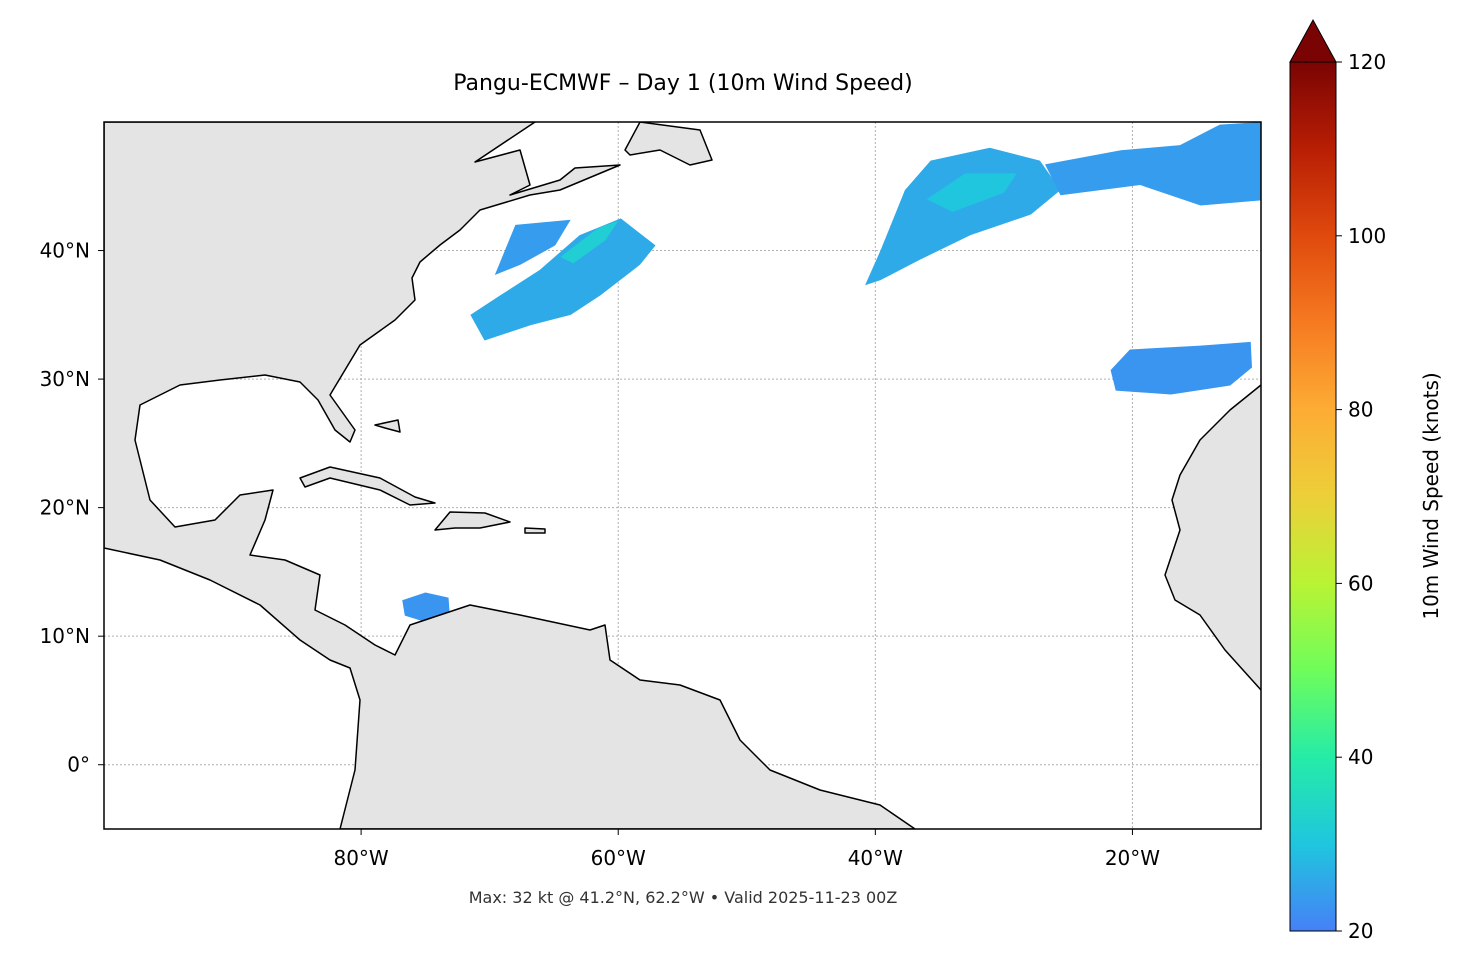 The width and height of the screenshot is (1466, 973). I want to click on x-tick-label: 20°W, so click(1132, 858).